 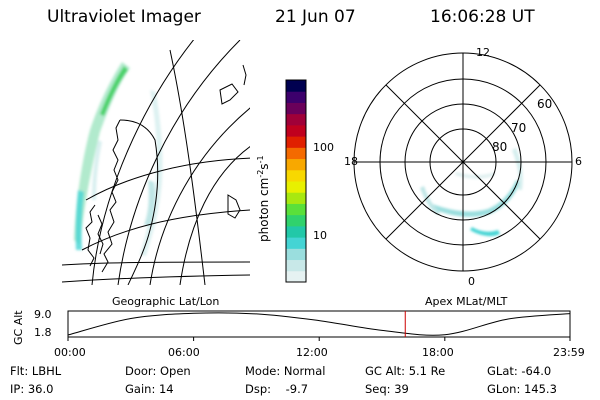 I want to click on colorbar-unit-label: photon cm-2s-1, so click(x=263, y=198).